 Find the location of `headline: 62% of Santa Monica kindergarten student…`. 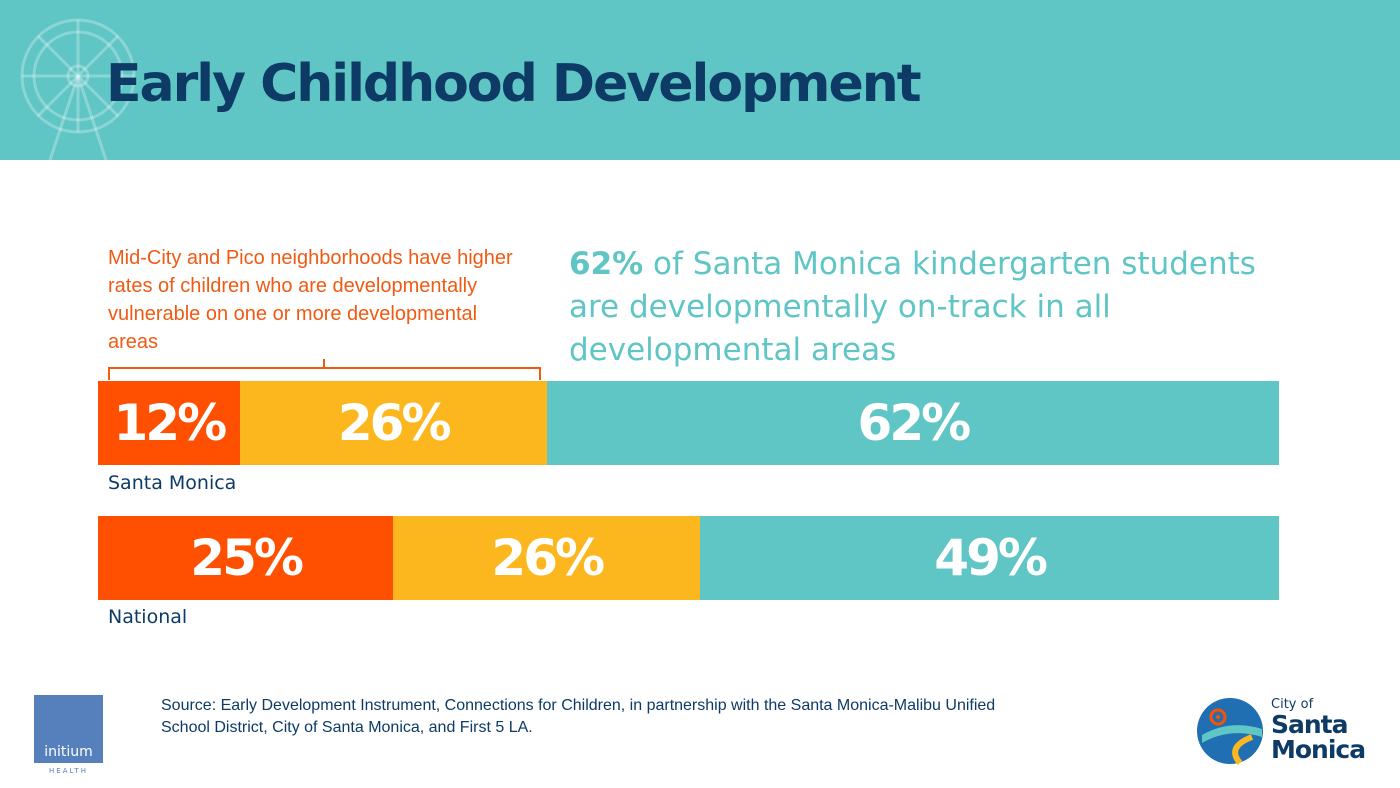

headline: 62% of Santa Monica kindergarten student… is located at coordinates (929, 307).